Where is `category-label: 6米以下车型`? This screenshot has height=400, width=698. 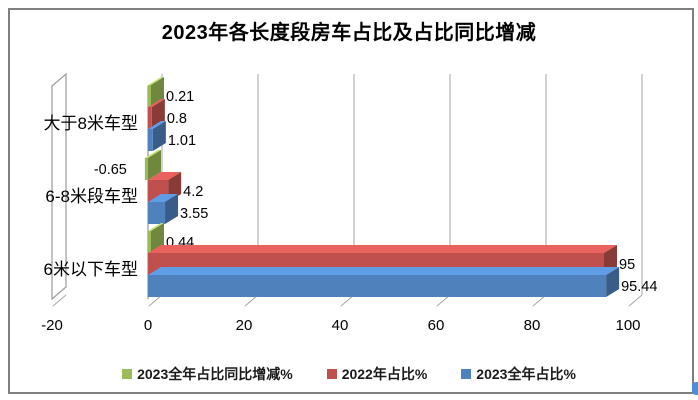
category-label: 6米以下车型 is located at coordinates (91, 269).